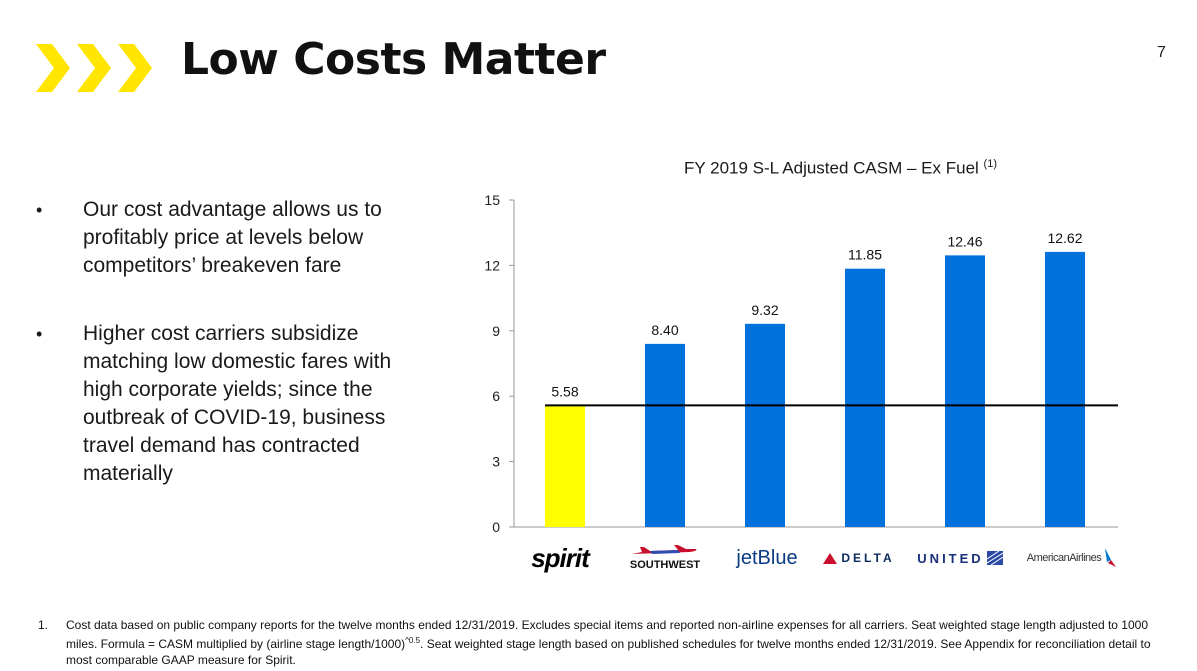  What do you see at coordinates (1161, 52) in the screenshot?
I see `page-number: 7` at bounding box center [1161, 52].